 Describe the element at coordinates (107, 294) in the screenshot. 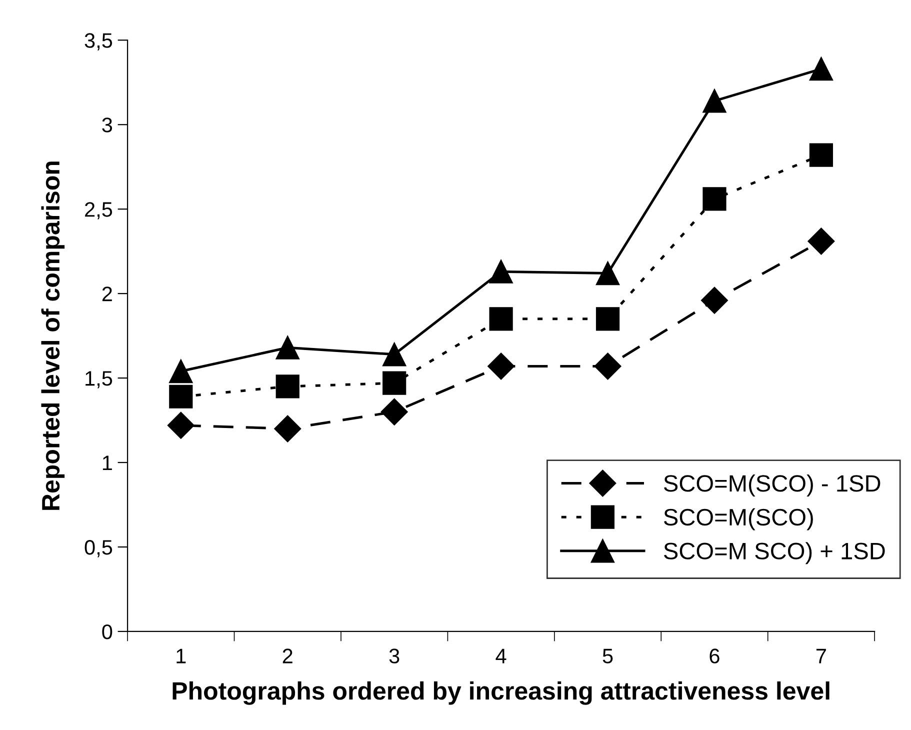

I see `y-tick-label: 2` at that location.